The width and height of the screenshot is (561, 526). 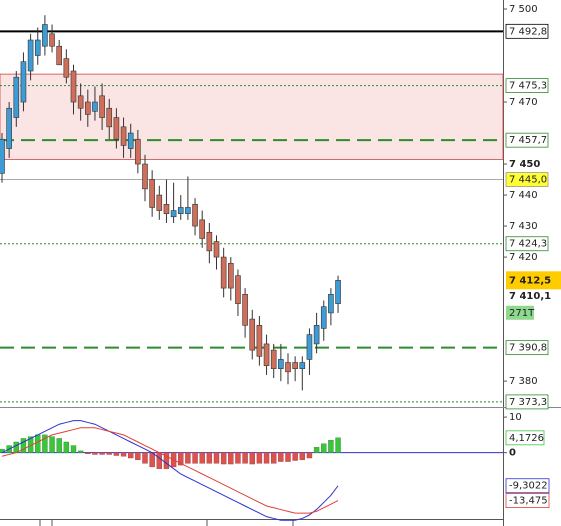 I want to click on macd-line, so click(x=170, y=470).